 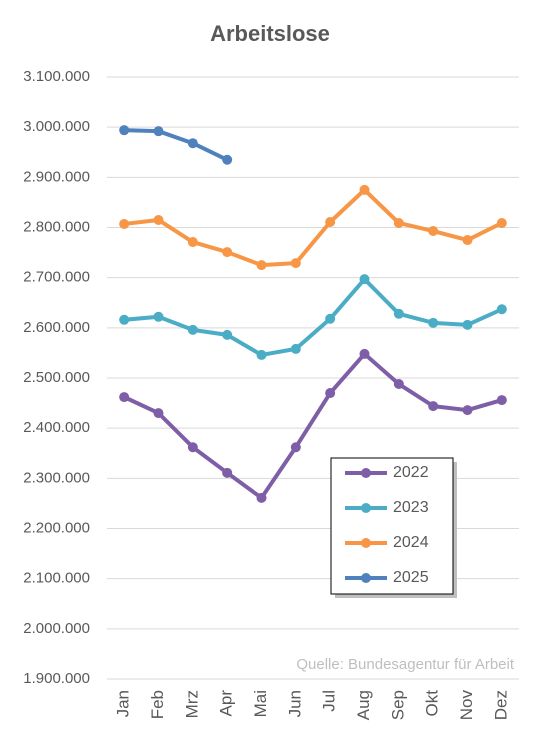 I want to click on y-tick-label: 2.500.000, so click(x=56, y=377).